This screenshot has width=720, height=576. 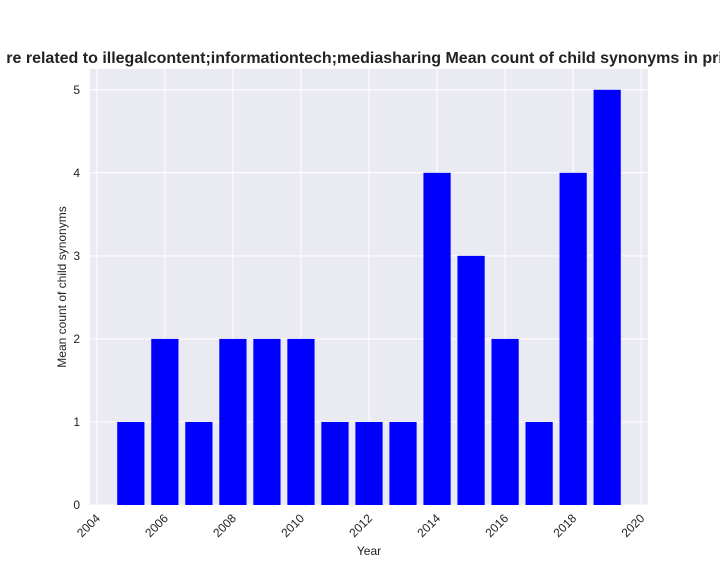 What do you see at coordinates (131, 463) in the screenshot?
I see `bar-2005` at bounding box center [131, 463].